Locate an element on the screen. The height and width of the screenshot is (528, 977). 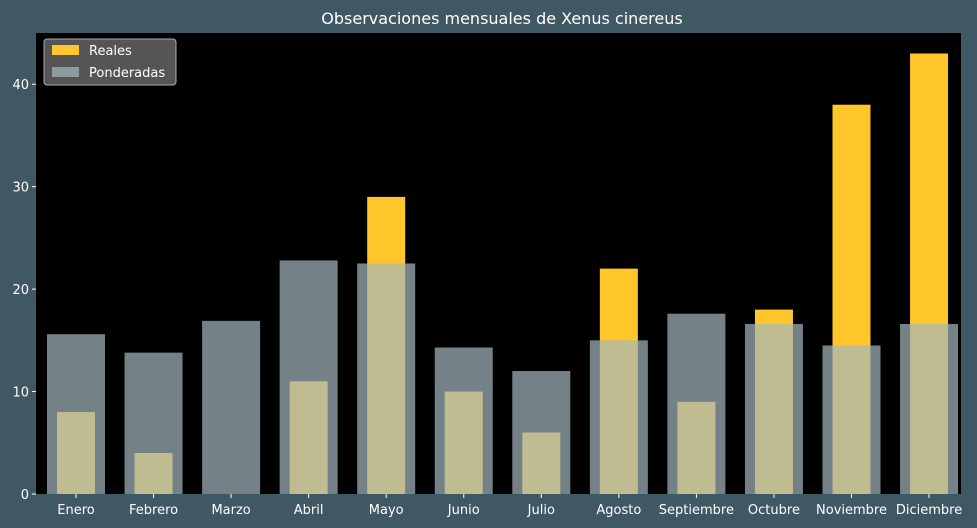
x-tick-label: Enero is located at coordinates (76, 510).